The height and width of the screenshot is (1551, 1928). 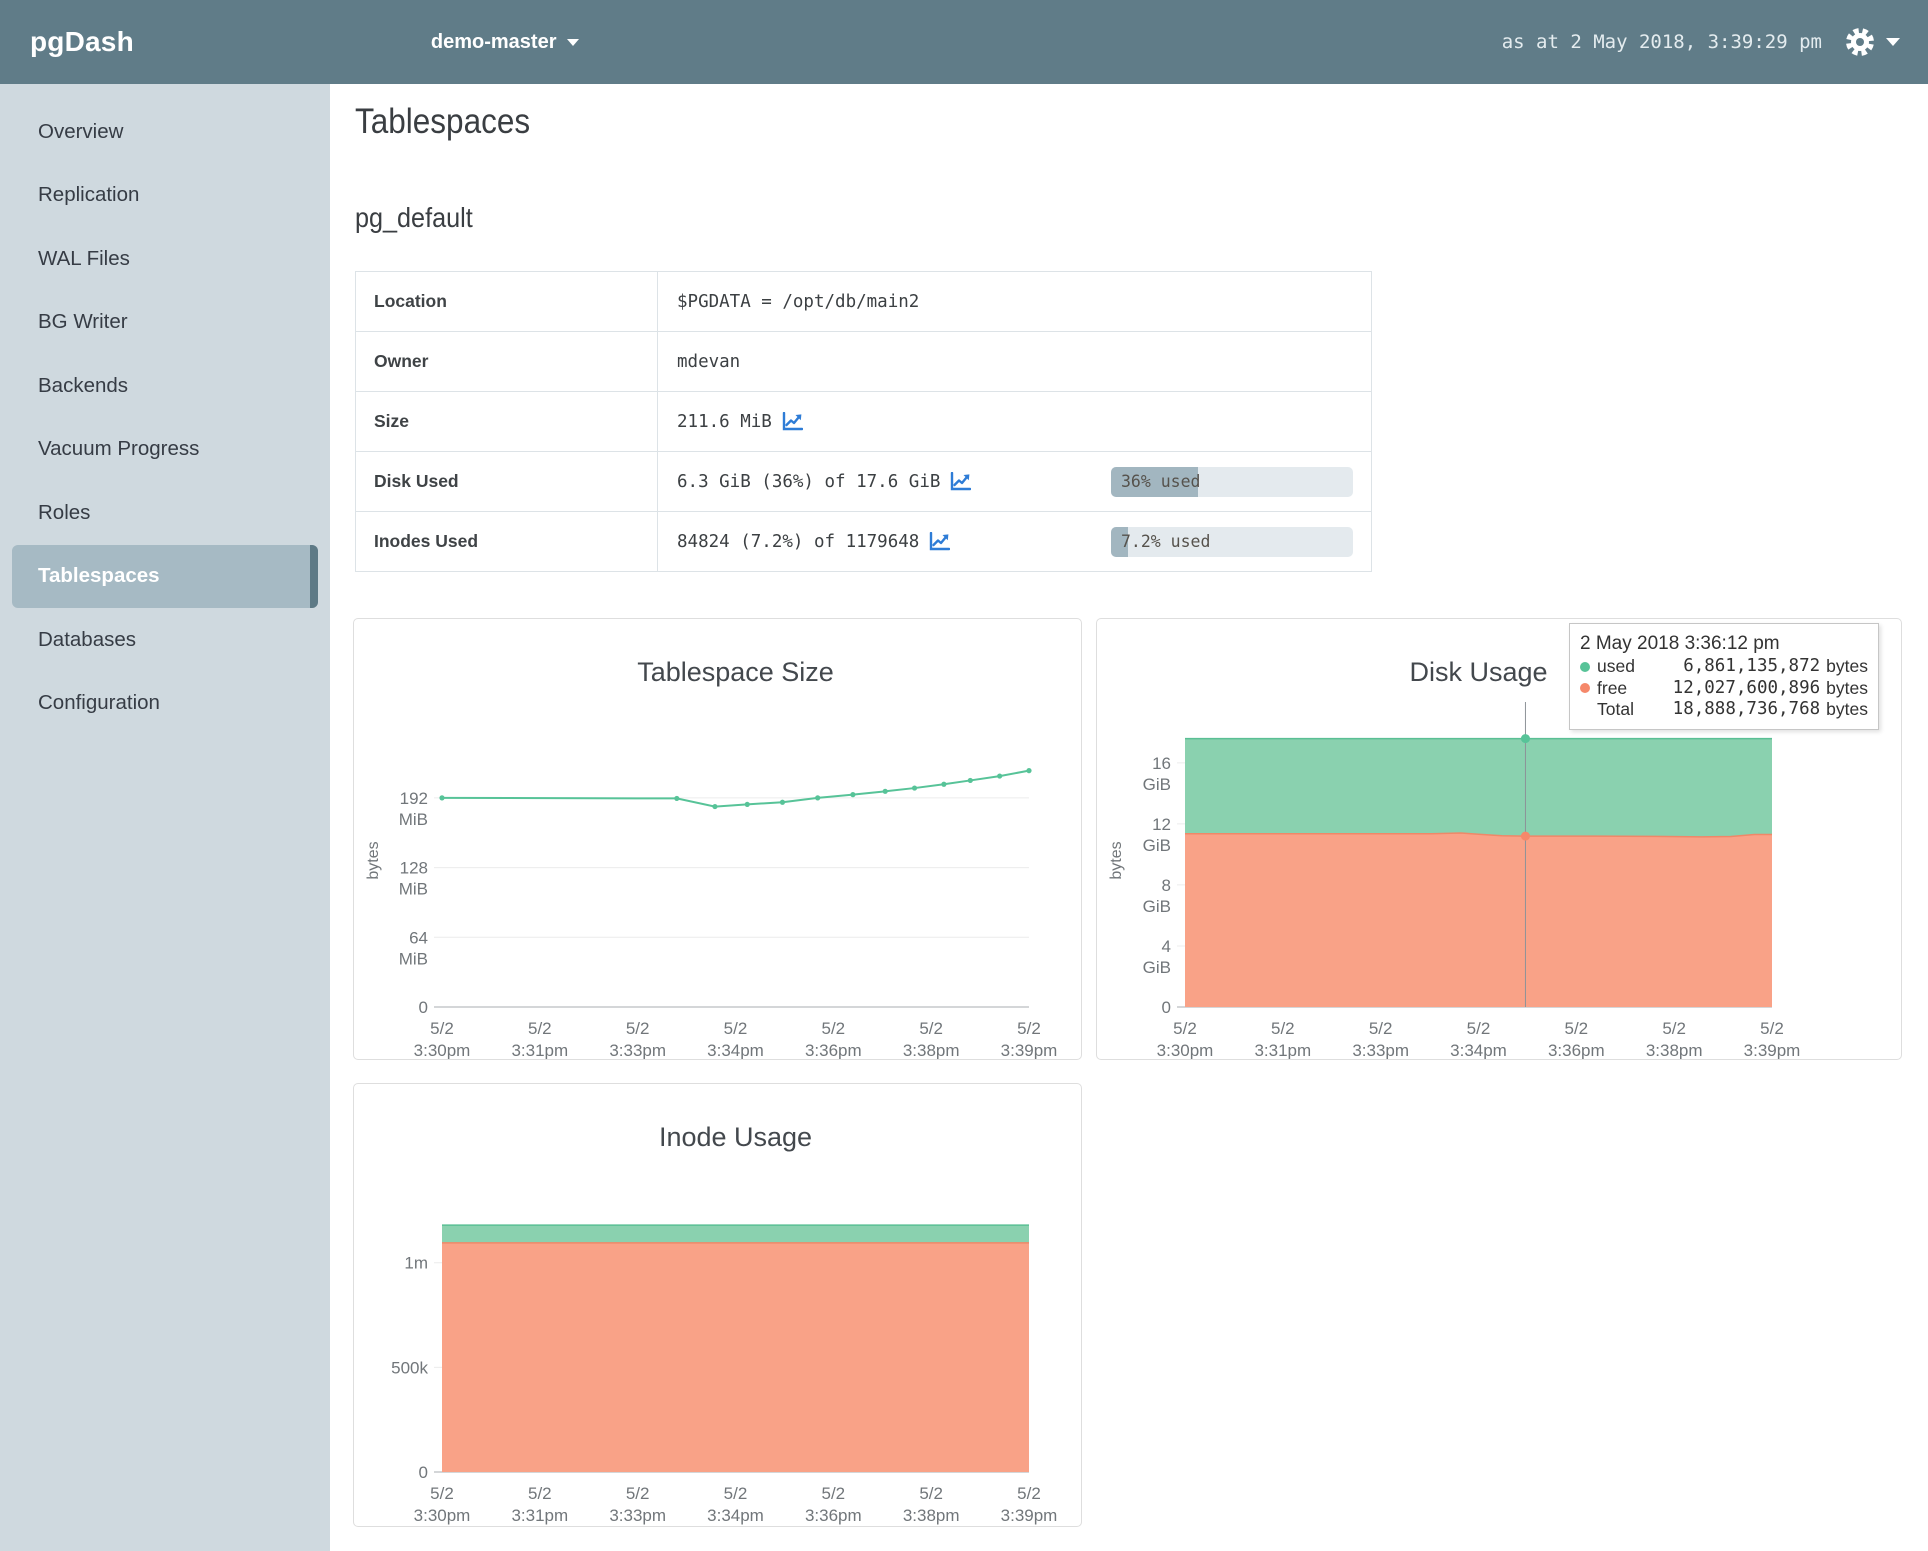 What do you see at coordinates (539, 1050) in the screenshot?
I see `svg-text: 3:31pm` at bounding box center [539, 1050].